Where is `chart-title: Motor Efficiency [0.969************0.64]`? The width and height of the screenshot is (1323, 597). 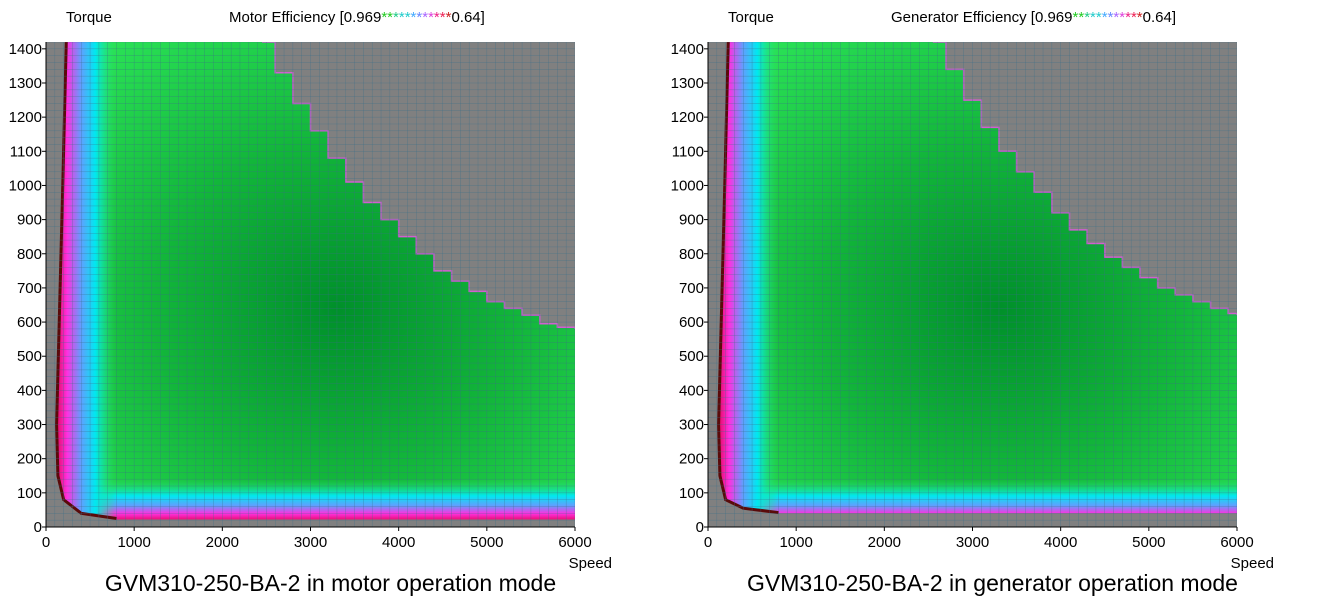
chart-title: Motor Efficiency [0.969************0.64] is located at coordinates (357, 17).